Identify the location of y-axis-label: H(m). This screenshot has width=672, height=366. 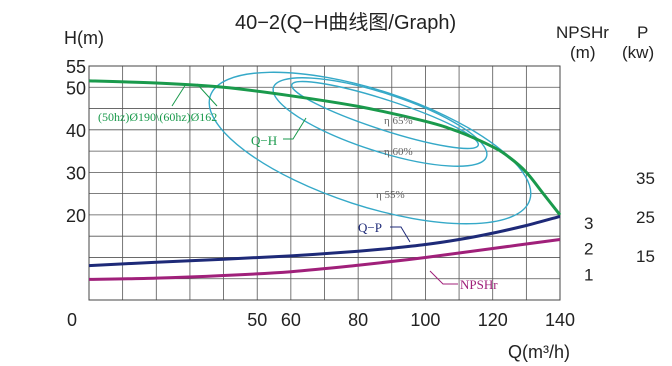
(84, 38).